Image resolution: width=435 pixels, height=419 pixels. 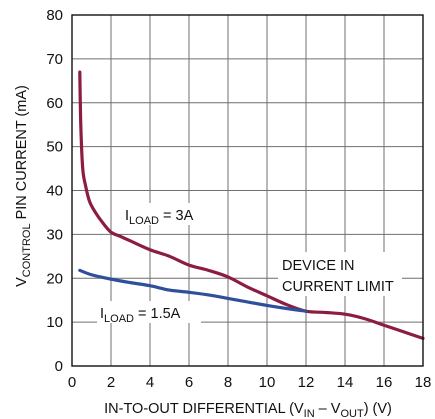 I want to click on y-tick-label: 10, so click(x=54, y=322).